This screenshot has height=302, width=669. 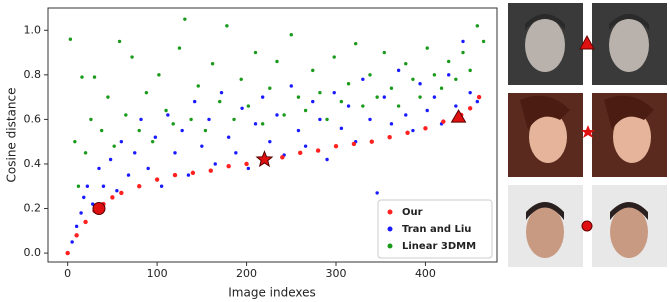 I want to click on y-tick-label: 0.2, so click(x=33, y=208).